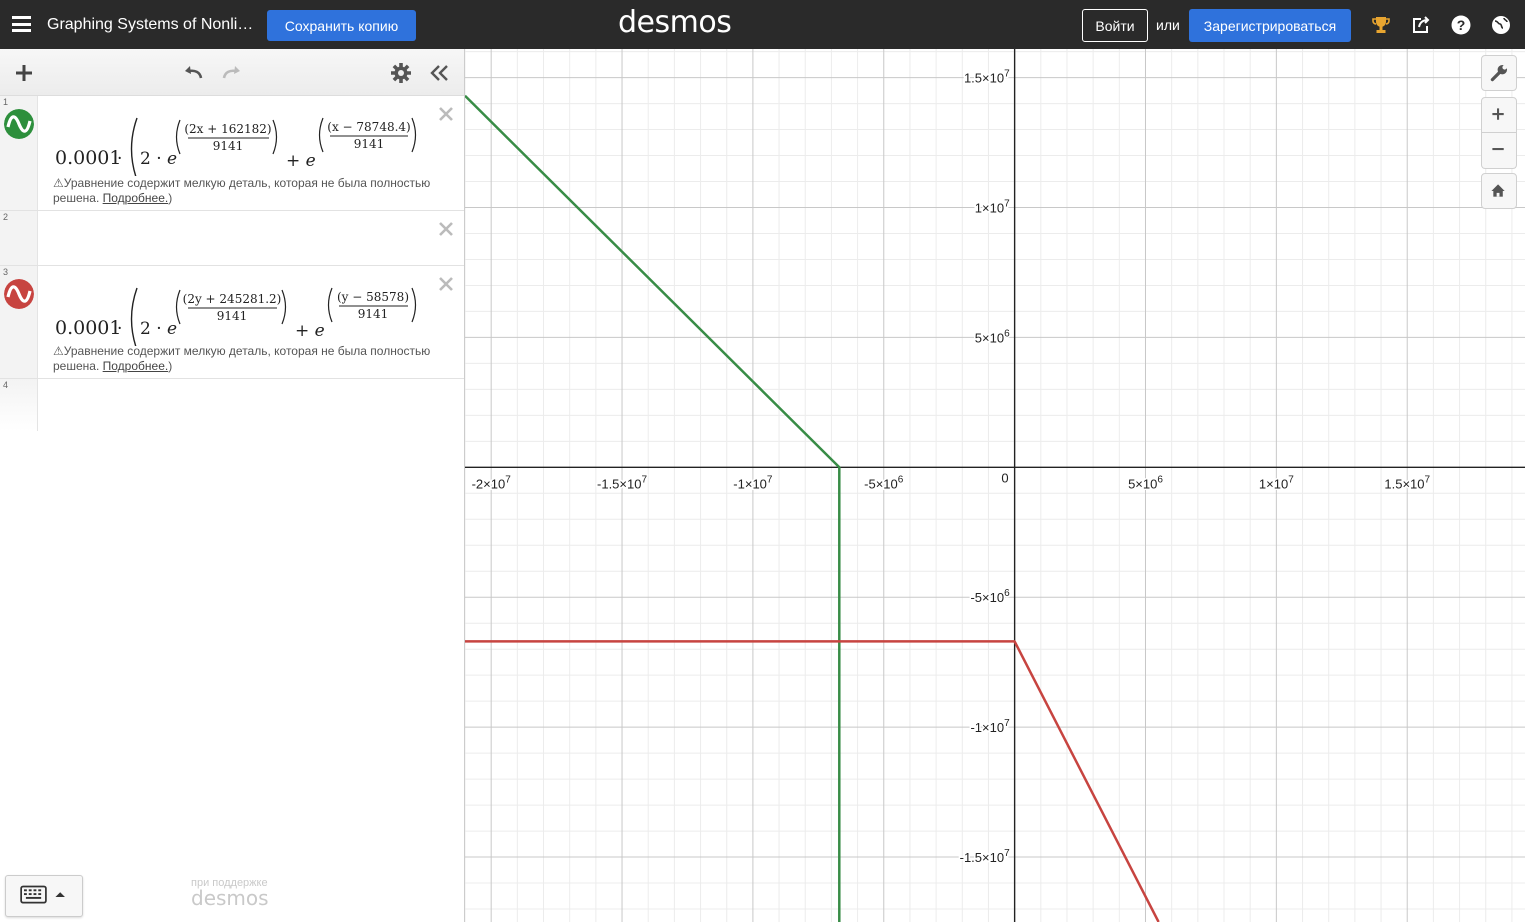 The height and width of the screenshot is (922, 1525). I want to click on trophy-icon, so click(1381, 25).